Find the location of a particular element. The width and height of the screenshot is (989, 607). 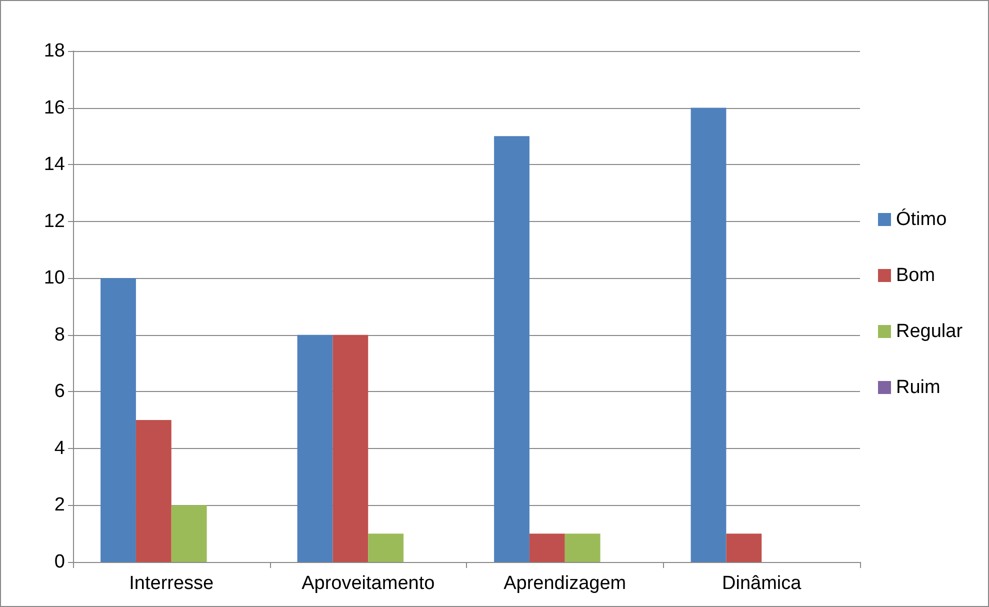

y-tick-label: 4 is located at coordinates (60, 448).